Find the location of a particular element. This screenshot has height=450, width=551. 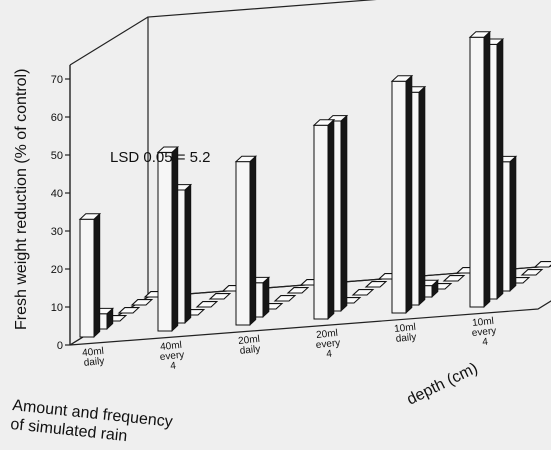

x-category-label-5: 10mldaily is located at coordinates (406, 333).